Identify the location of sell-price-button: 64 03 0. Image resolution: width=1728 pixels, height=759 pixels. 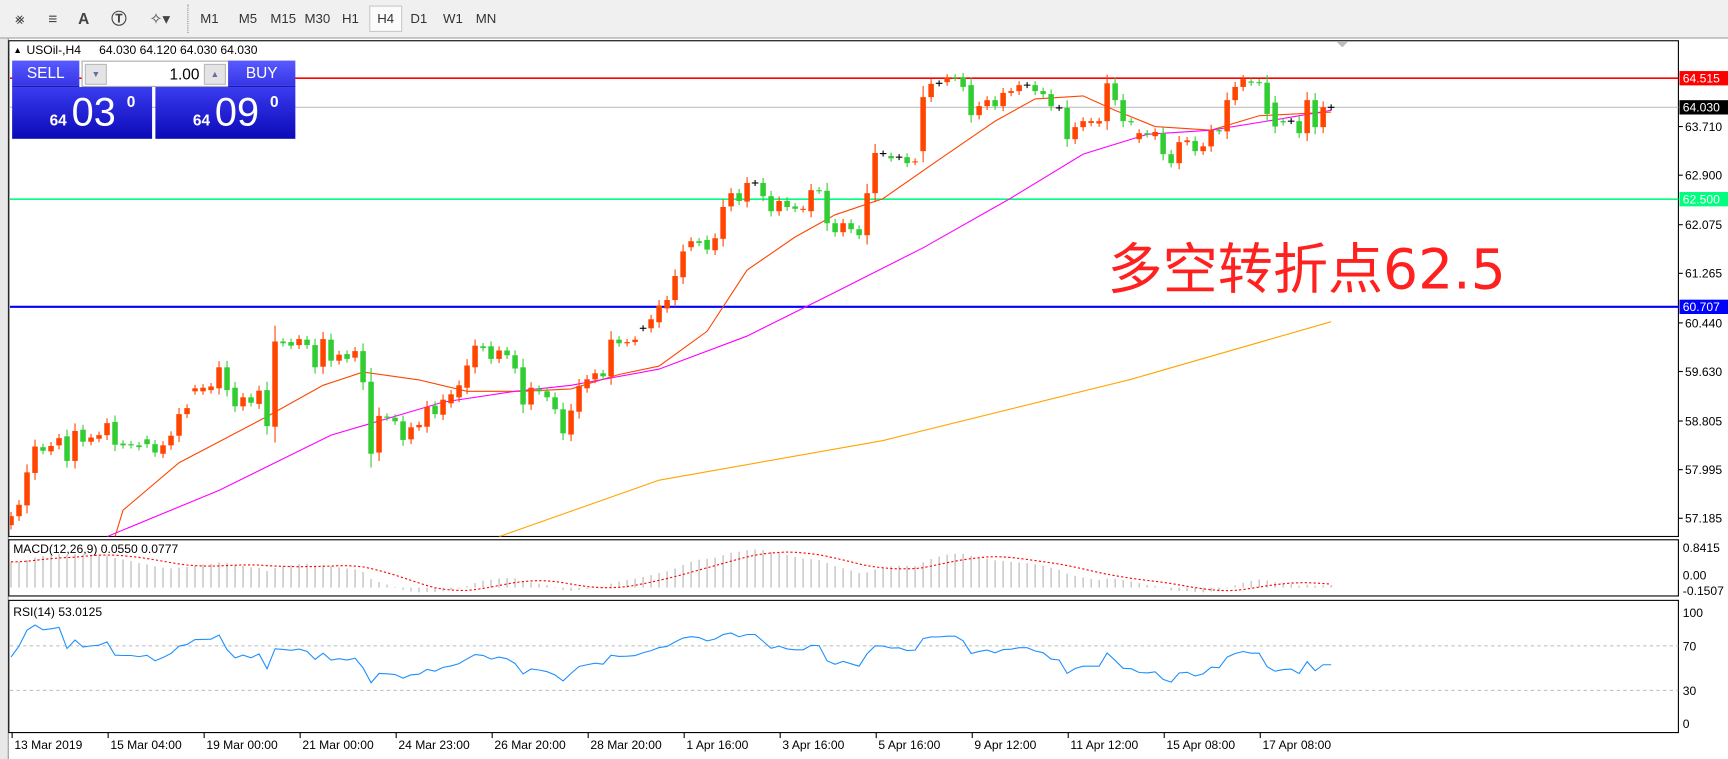
(82, 113).